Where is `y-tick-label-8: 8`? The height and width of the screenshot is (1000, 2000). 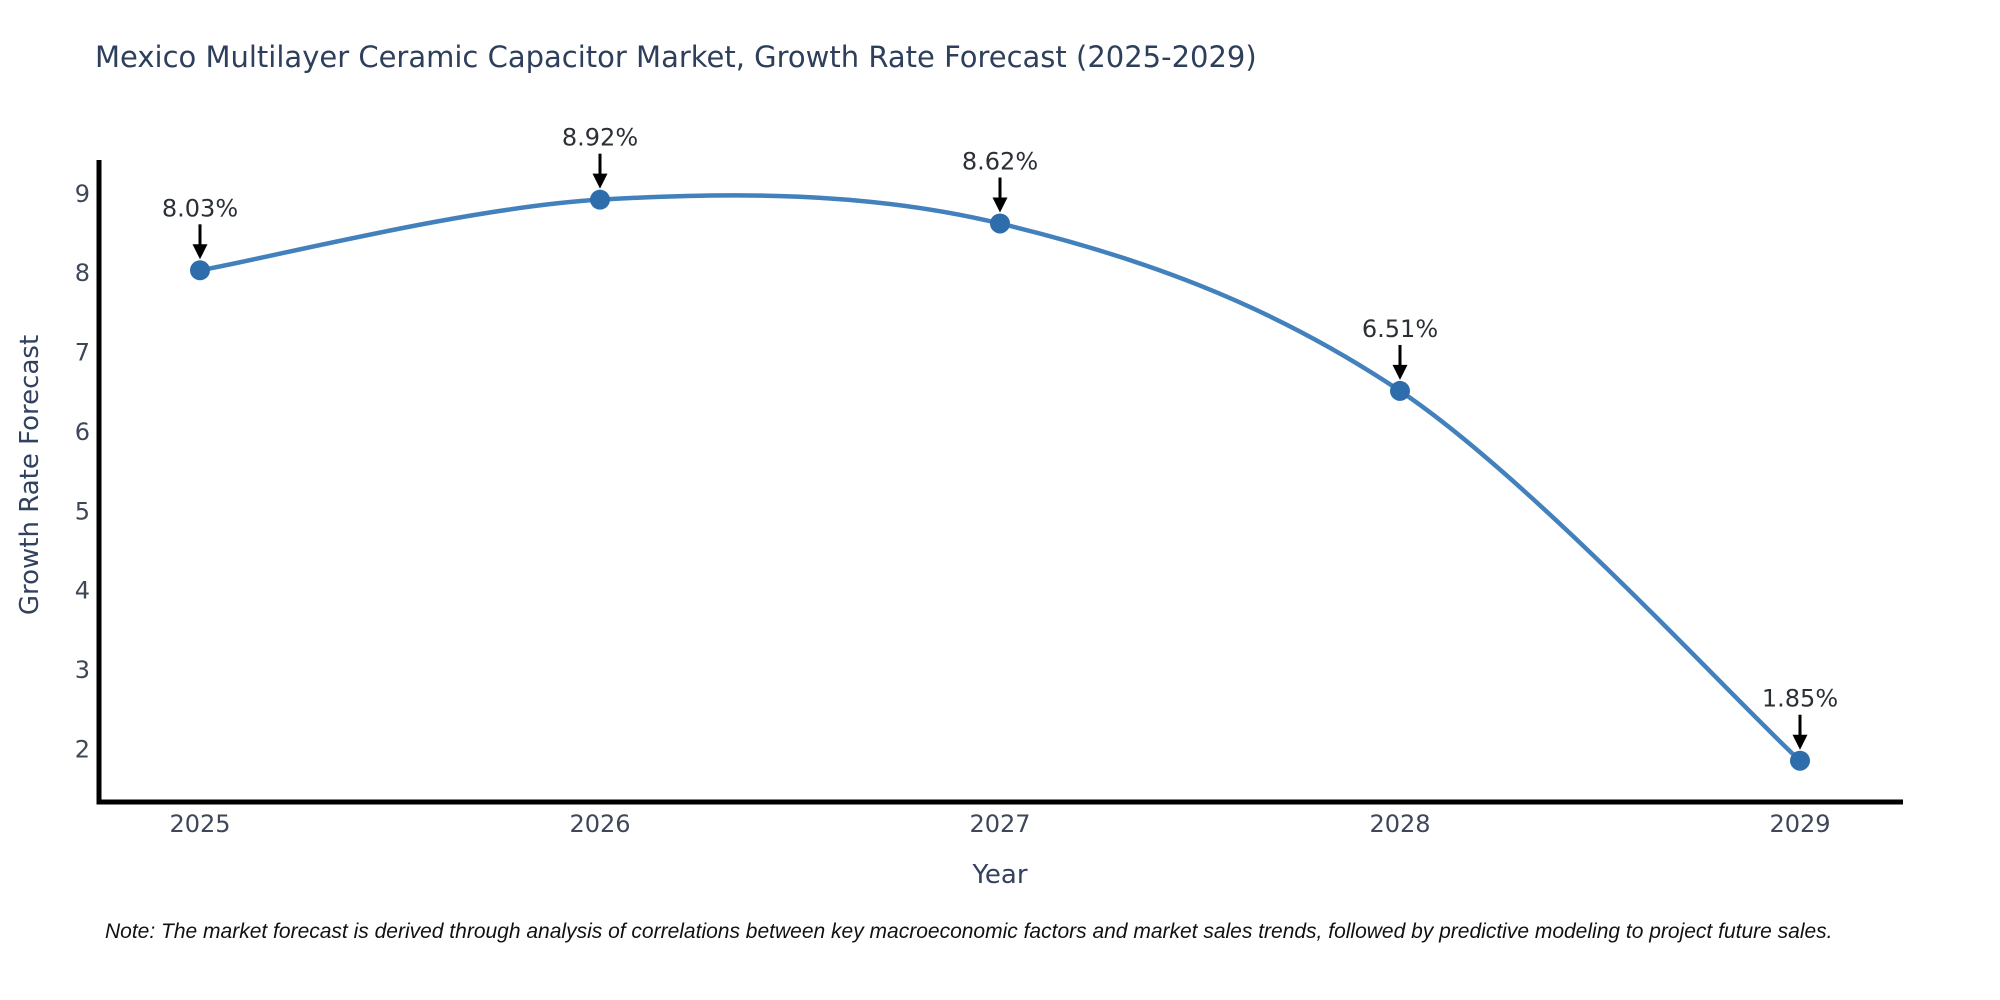
y-tick-label-8: 8 is located at coordinates (82, 273).